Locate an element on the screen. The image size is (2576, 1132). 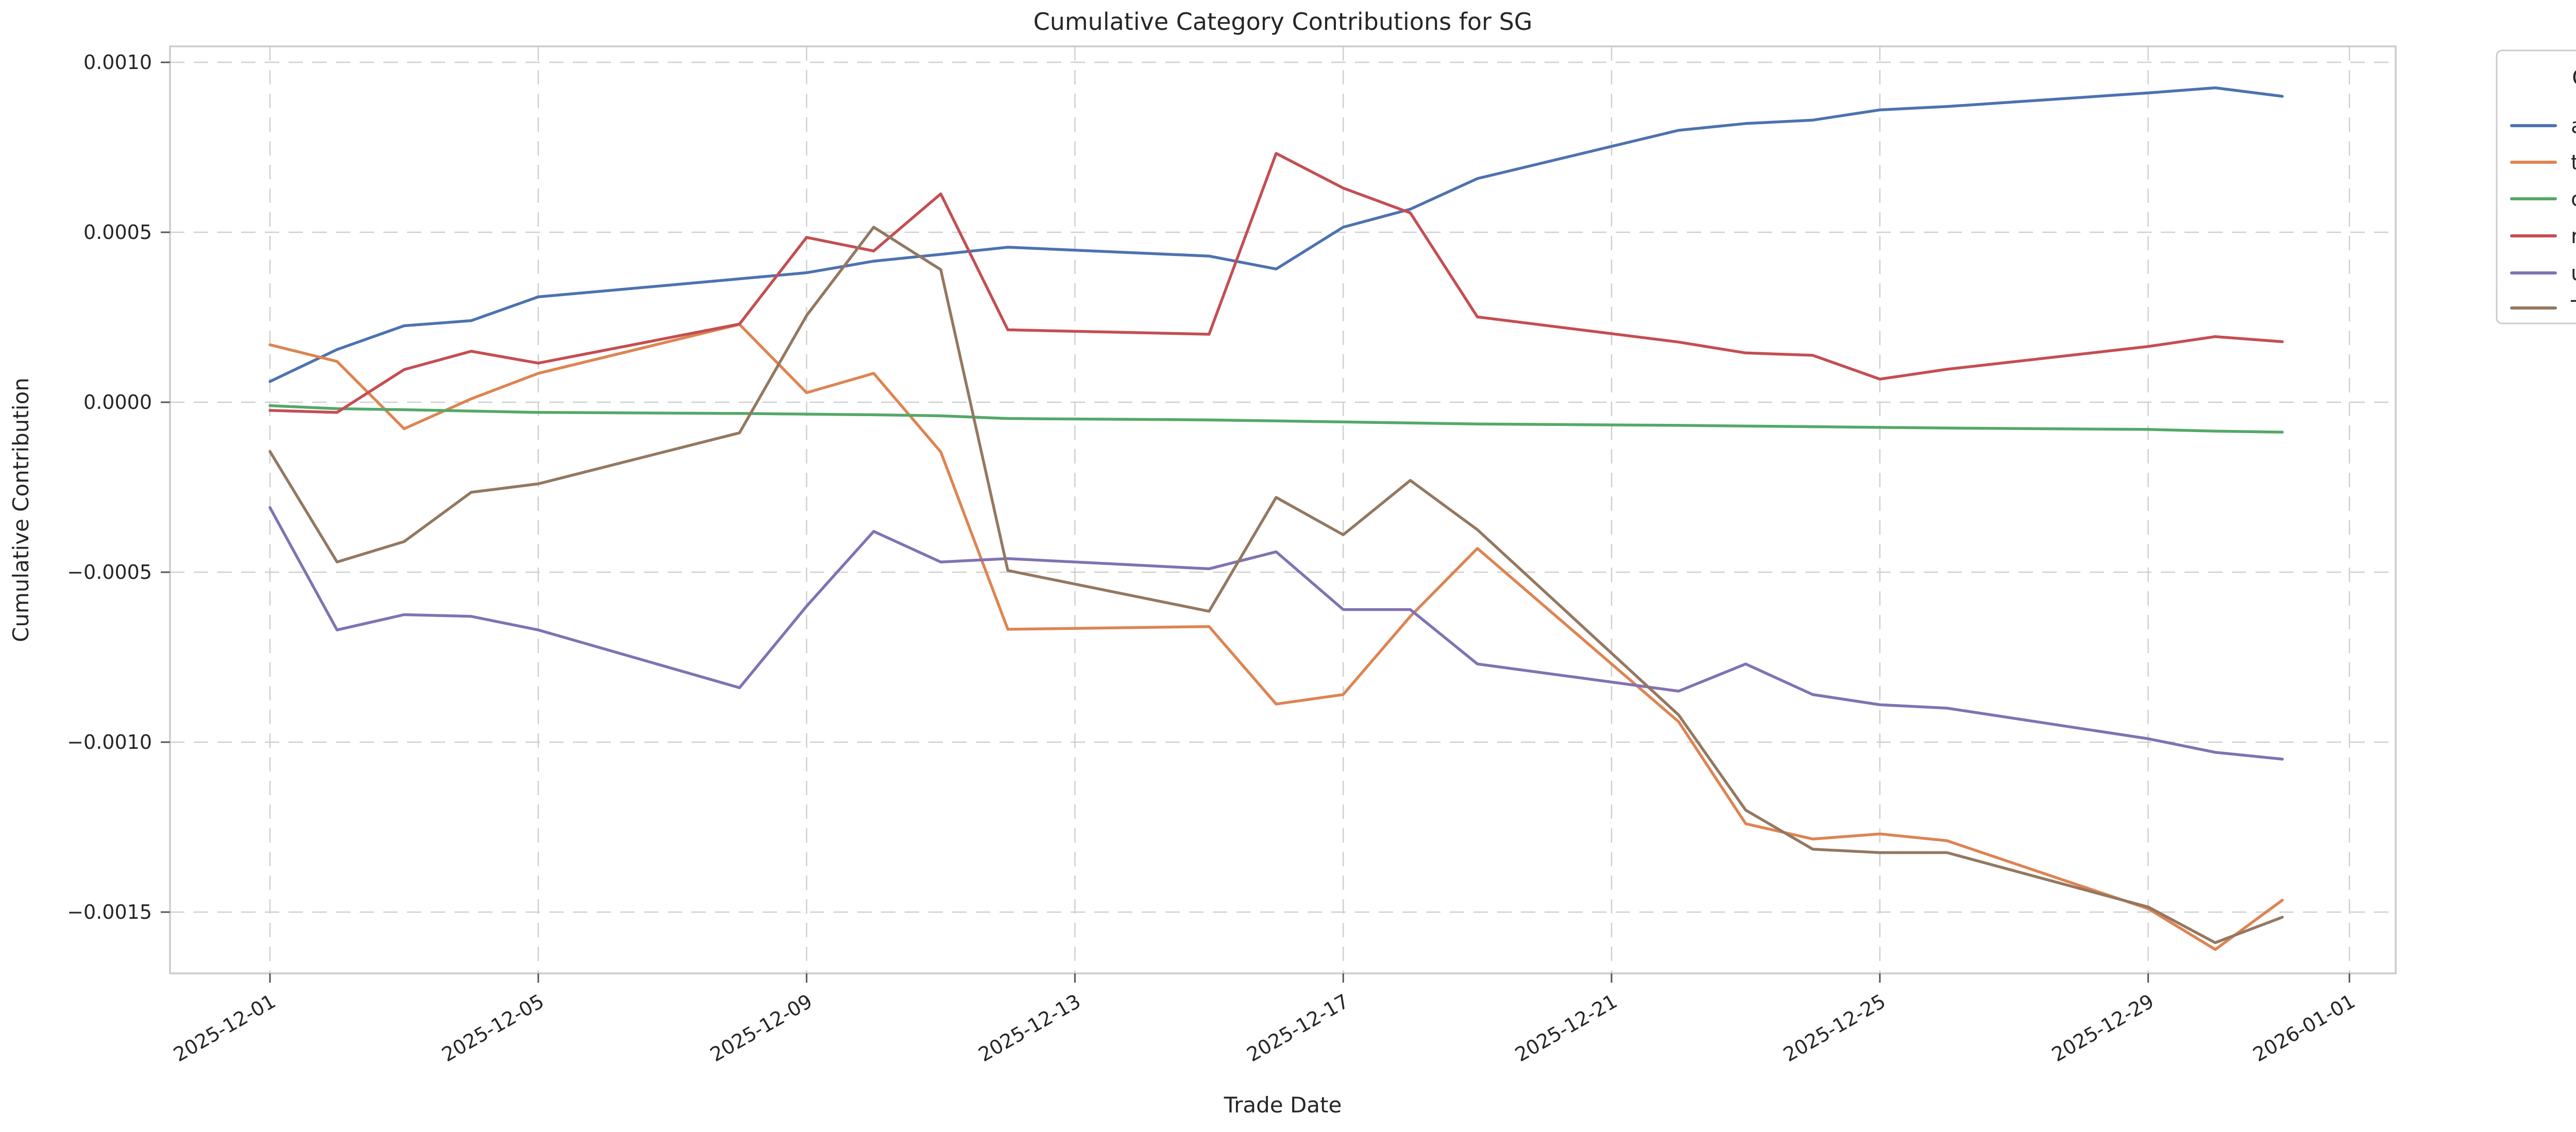
x-tick-label: 2025-12-29 is located at coordinates (2103, 1028).